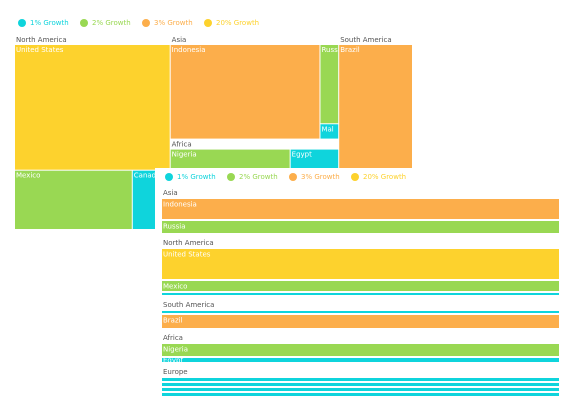 The image size is (578, 400). What do you see at coordinates (327, 129) in the screenshot?
I see `tile-label: Mal` at bounding box center [327, 129].